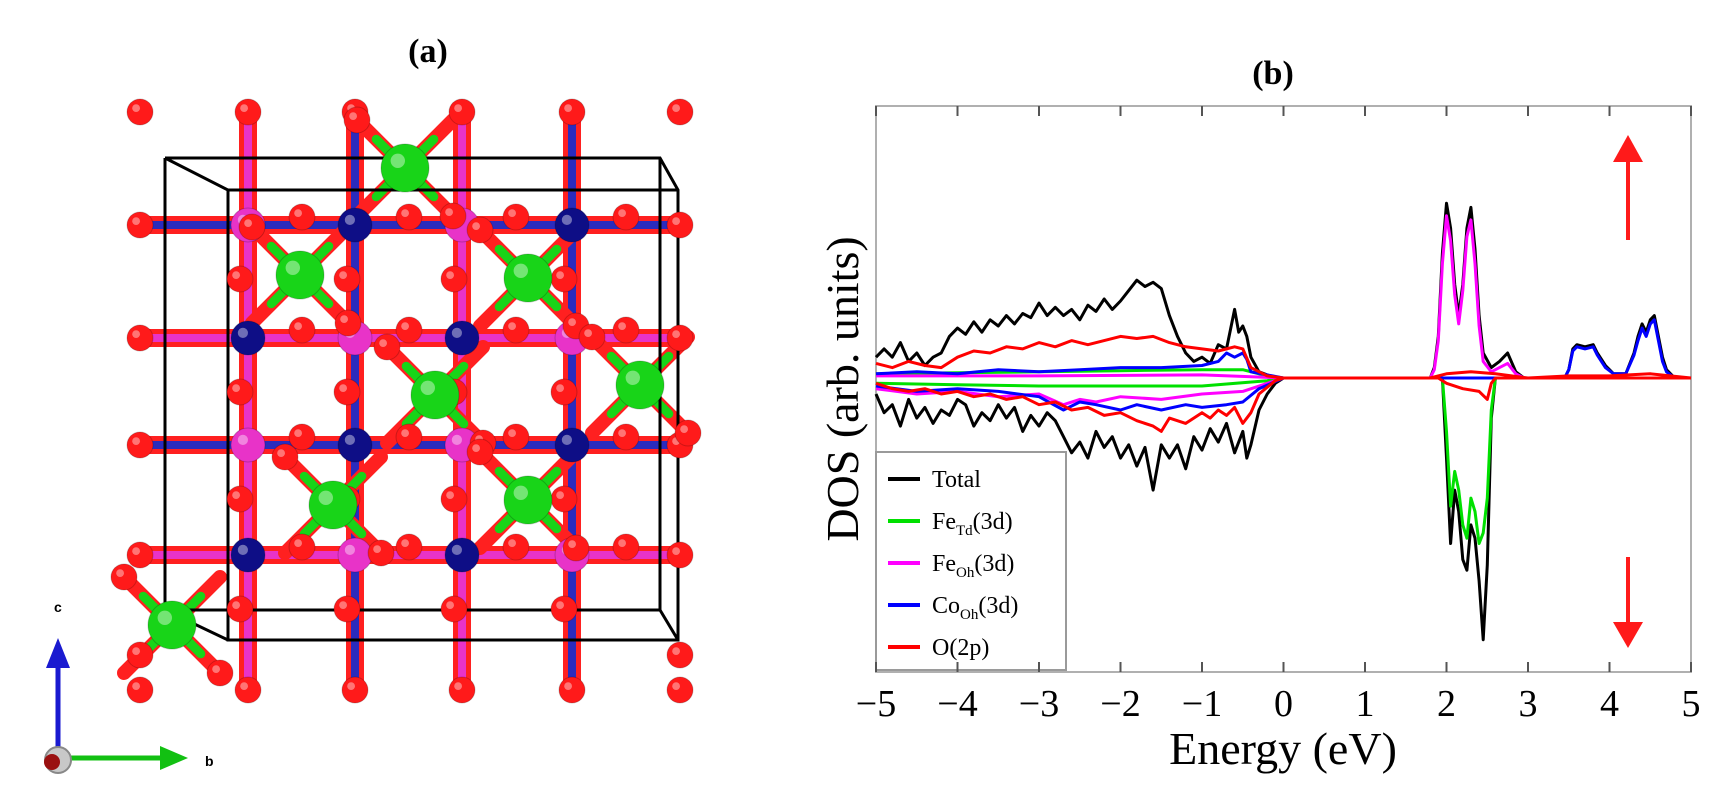 Image resolution: width=1723 pixels, height=797 pixels. What do you see at coordinates (1283, 394) in the screenshot?
I see `series-cooh-3d--spin-down` at bounding box center [1283, 394].